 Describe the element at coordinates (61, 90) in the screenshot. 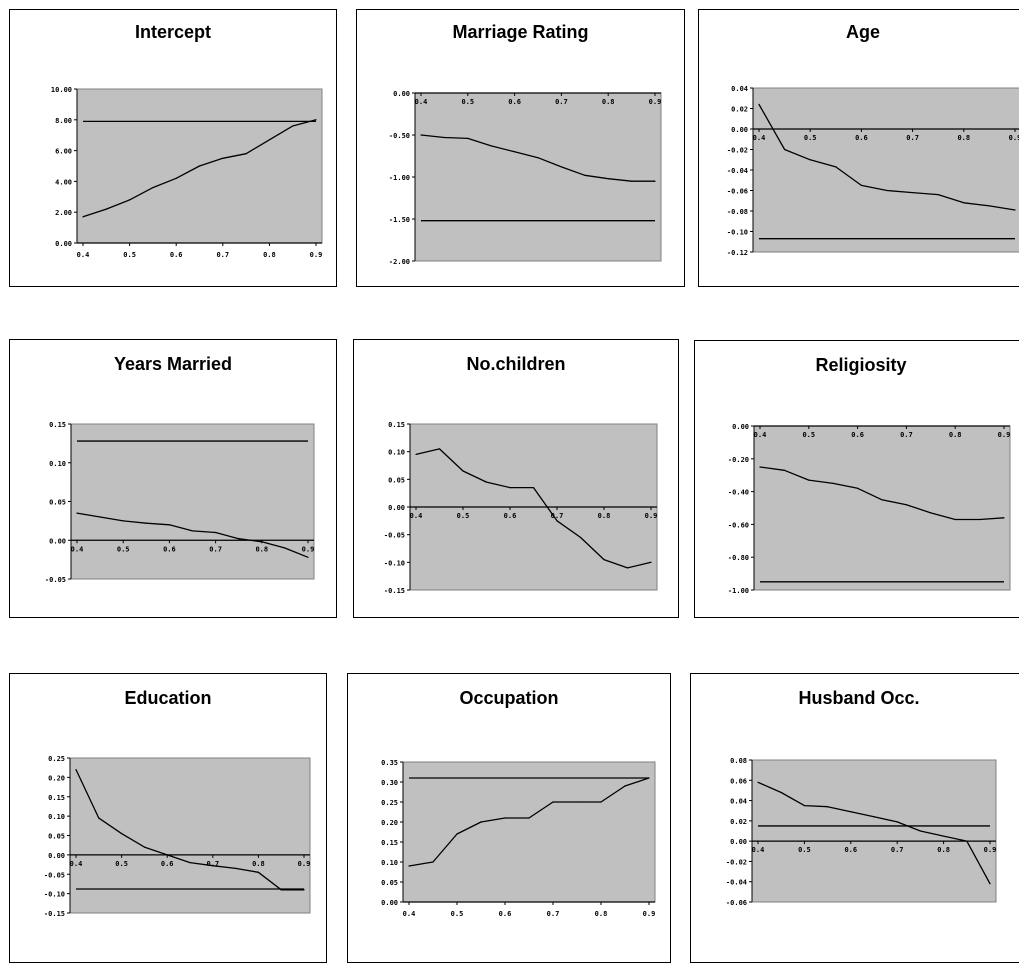

I see `y-tick-label: 10.00` at that location.